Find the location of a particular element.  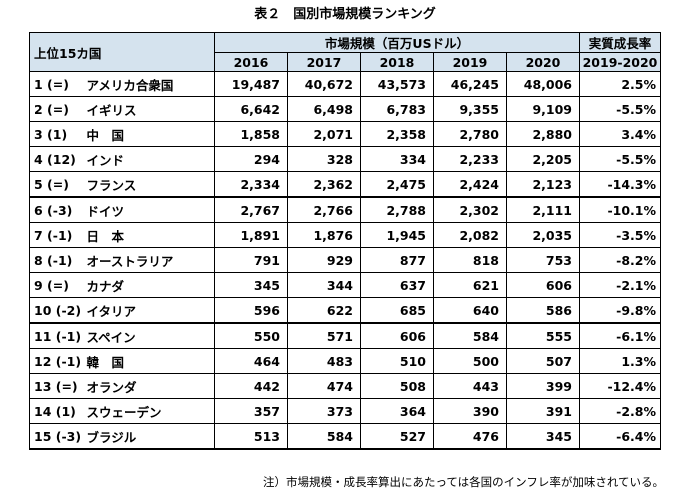

value-cell: 513 is located at coordinates (251, 436).